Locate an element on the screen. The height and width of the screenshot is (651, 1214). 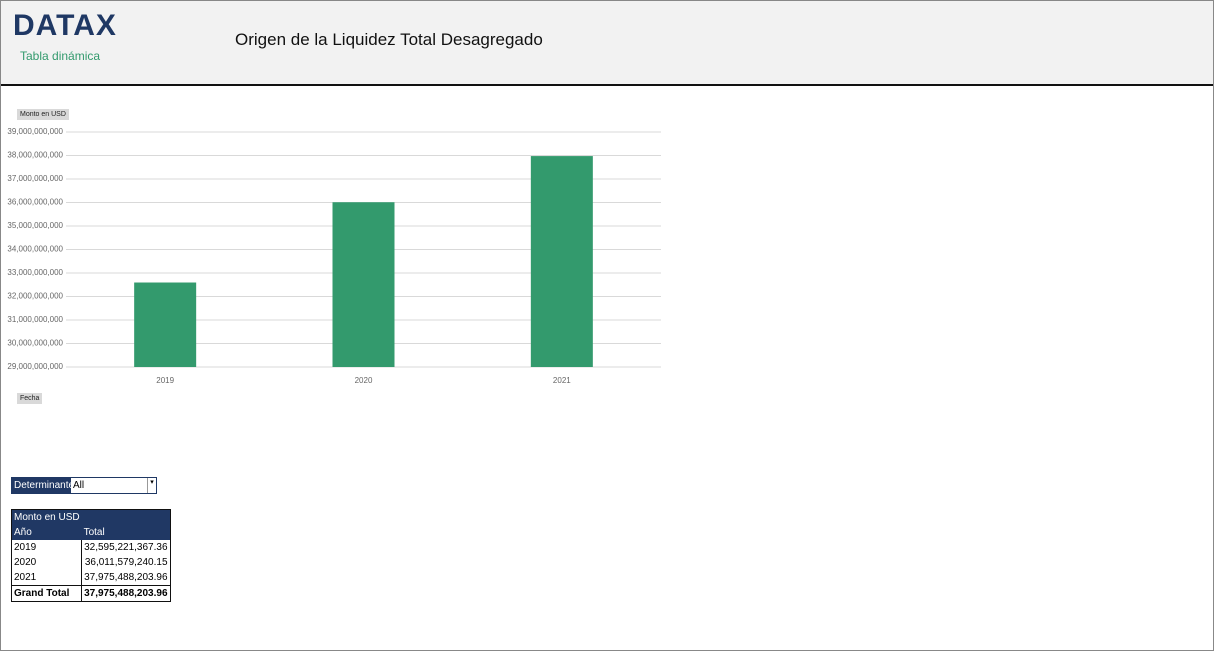
field-button: Fecha is located at coordinates (30, 398).